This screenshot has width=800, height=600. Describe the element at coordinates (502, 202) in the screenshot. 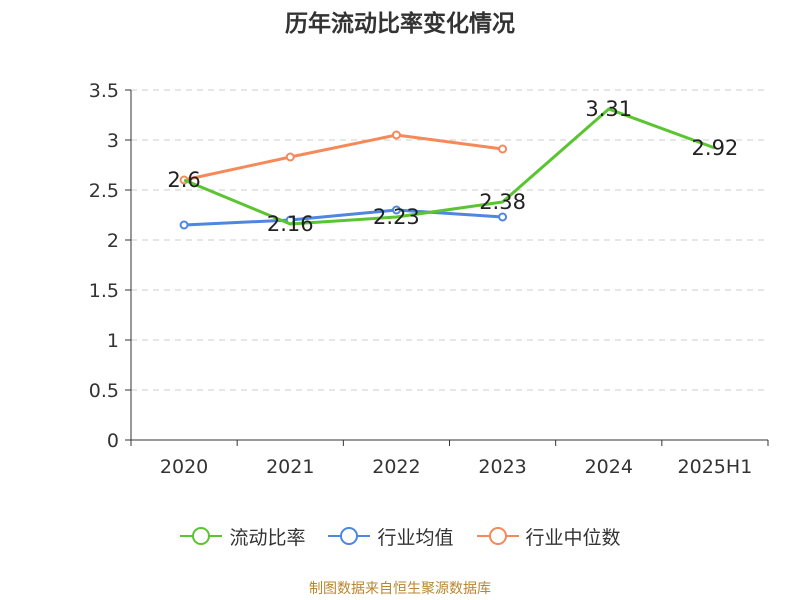

I see `data-label: 2.38` at that location.